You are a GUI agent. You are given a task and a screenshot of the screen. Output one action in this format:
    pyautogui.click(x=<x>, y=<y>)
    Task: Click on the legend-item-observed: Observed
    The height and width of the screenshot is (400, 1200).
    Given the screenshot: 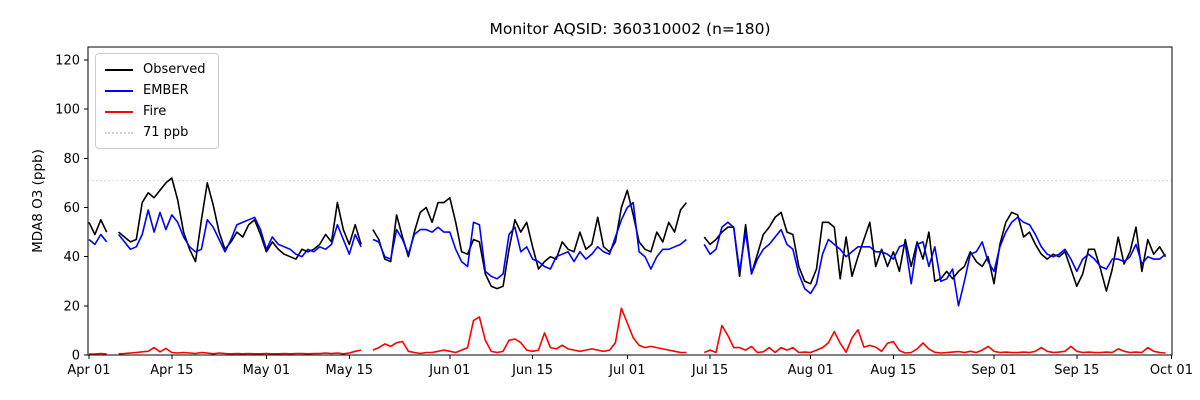 What is the action you would take?
    pyautogui.click(x=155, y=69)
    